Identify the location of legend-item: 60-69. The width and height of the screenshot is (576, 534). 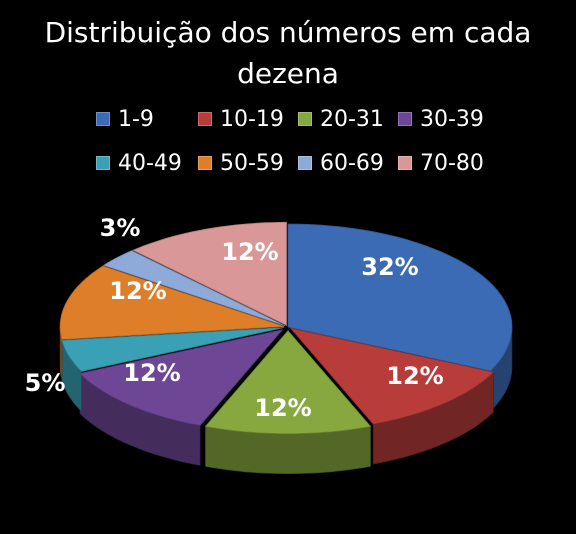
(341, 163).